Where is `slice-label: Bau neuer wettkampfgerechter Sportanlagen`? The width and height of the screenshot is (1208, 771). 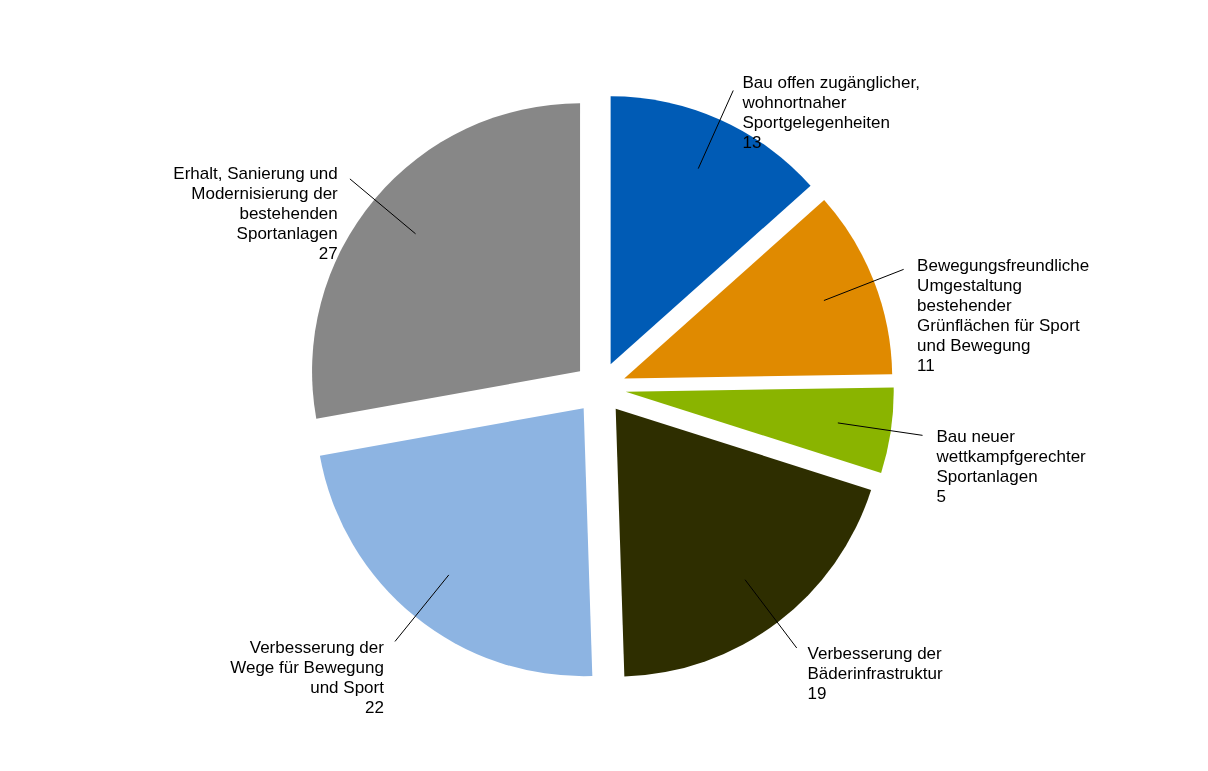 slice-label: Bau neuer wettkampfgerechter Sportanlagen is located at coordinates (1011, 456).